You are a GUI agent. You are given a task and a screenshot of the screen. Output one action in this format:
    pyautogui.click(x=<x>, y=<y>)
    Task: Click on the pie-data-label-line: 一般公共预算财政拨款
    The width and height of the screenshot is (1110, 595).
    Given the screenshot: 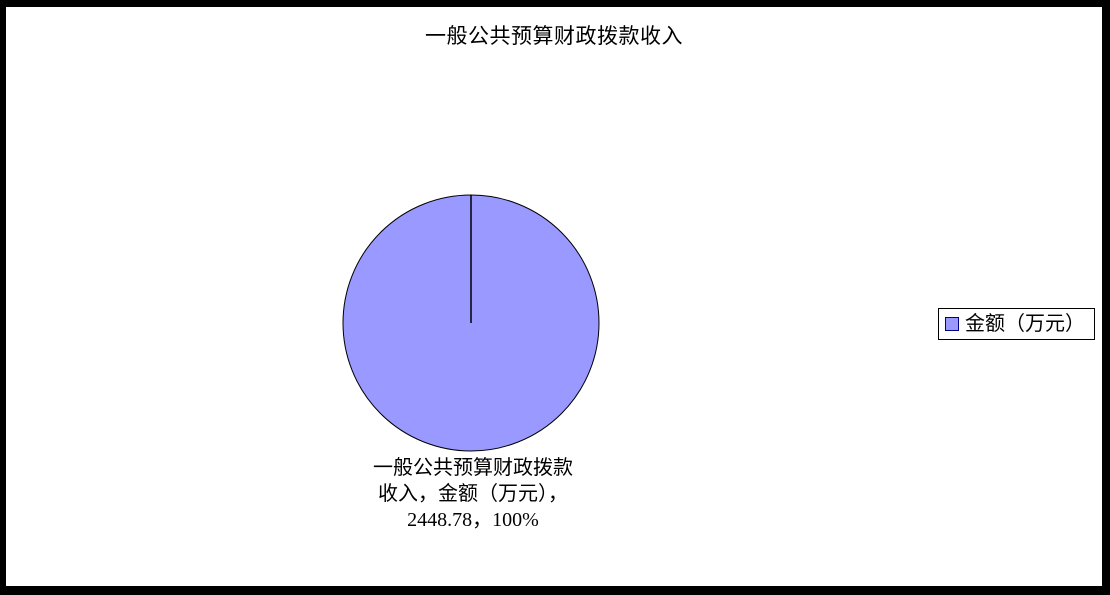 What is the action you would take?
    pyautogui.click(x=473, y=468)
    